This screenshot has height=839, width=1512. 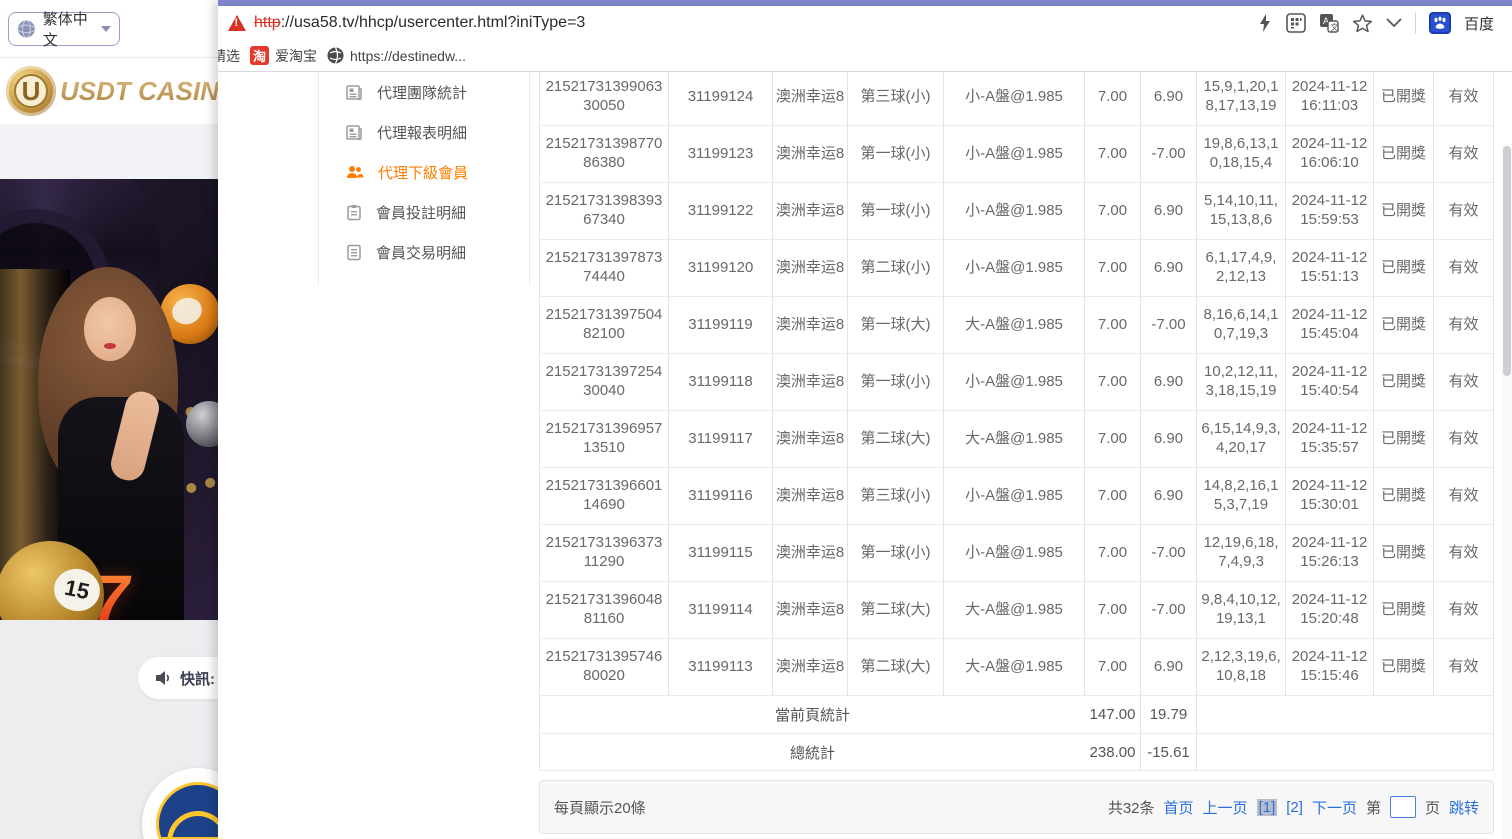 I want to click on sidebar-item-agent-sub-members: 代理下級會員, so click(x=424, y=172).